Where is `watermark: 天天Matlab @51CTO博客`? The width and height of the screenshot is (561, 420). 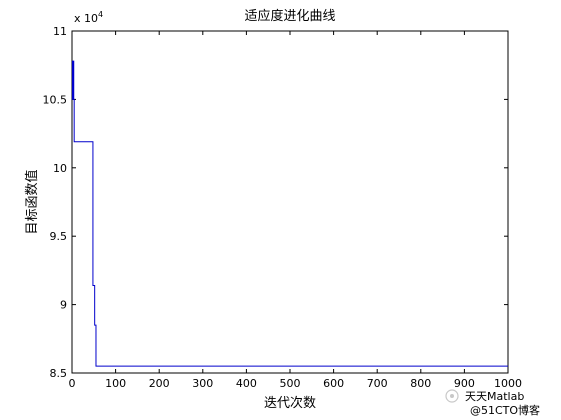
watermark: 天天Matlab @51CTO博客 is located at coordinates (492, 403).